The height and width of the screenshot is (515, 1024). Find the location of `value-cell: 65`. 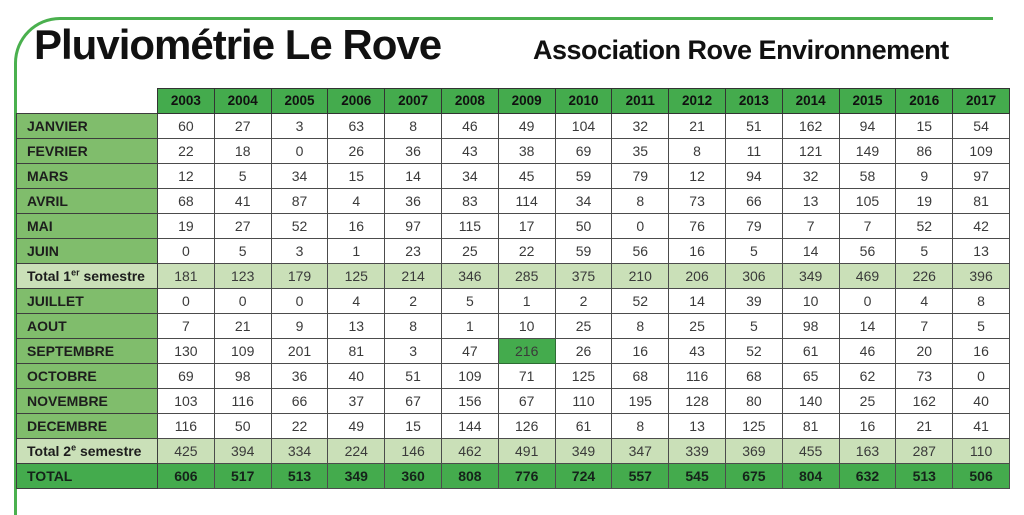

value-cell: 65 is located at coordinates (810, 376).